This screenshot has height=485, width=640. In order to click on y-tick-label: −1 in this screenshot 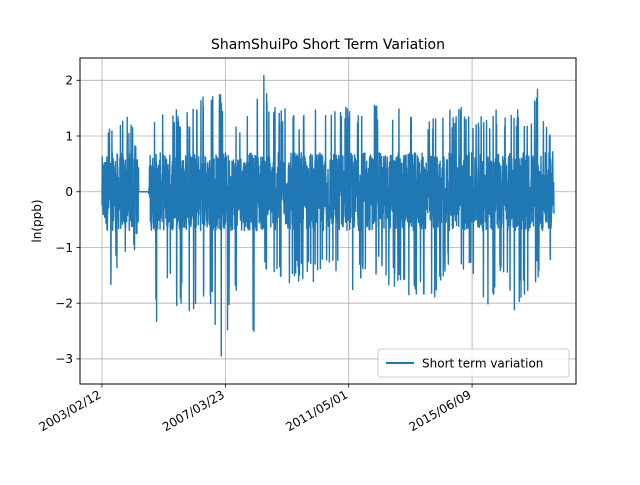, I will do `click(64, 248)`.